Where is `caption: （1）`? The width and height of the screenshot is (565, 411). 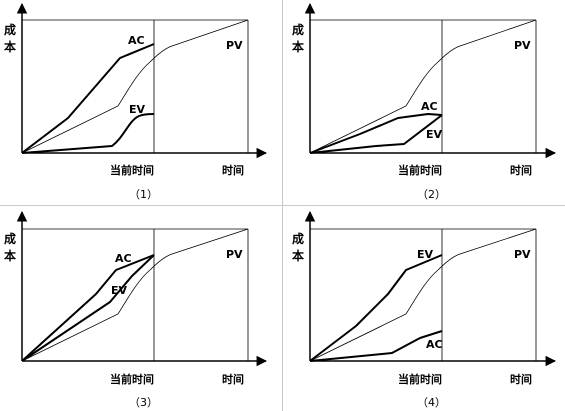 caption: （1） is located at coordinates (143, 194).